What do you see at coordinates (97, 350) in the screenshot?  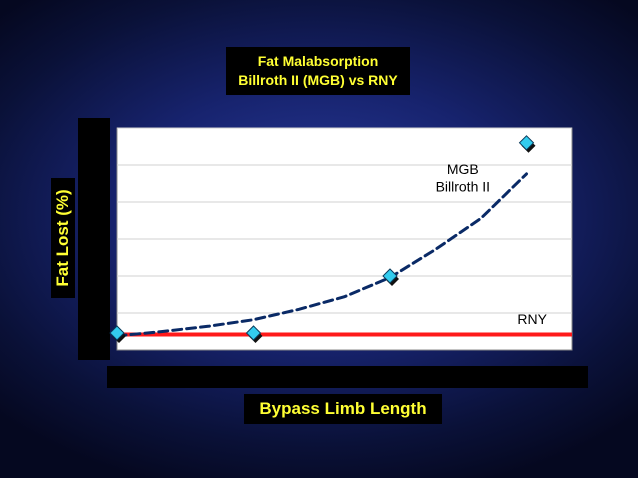 I see `y-tick-label-0: 0` at bounding box center [97, 350].